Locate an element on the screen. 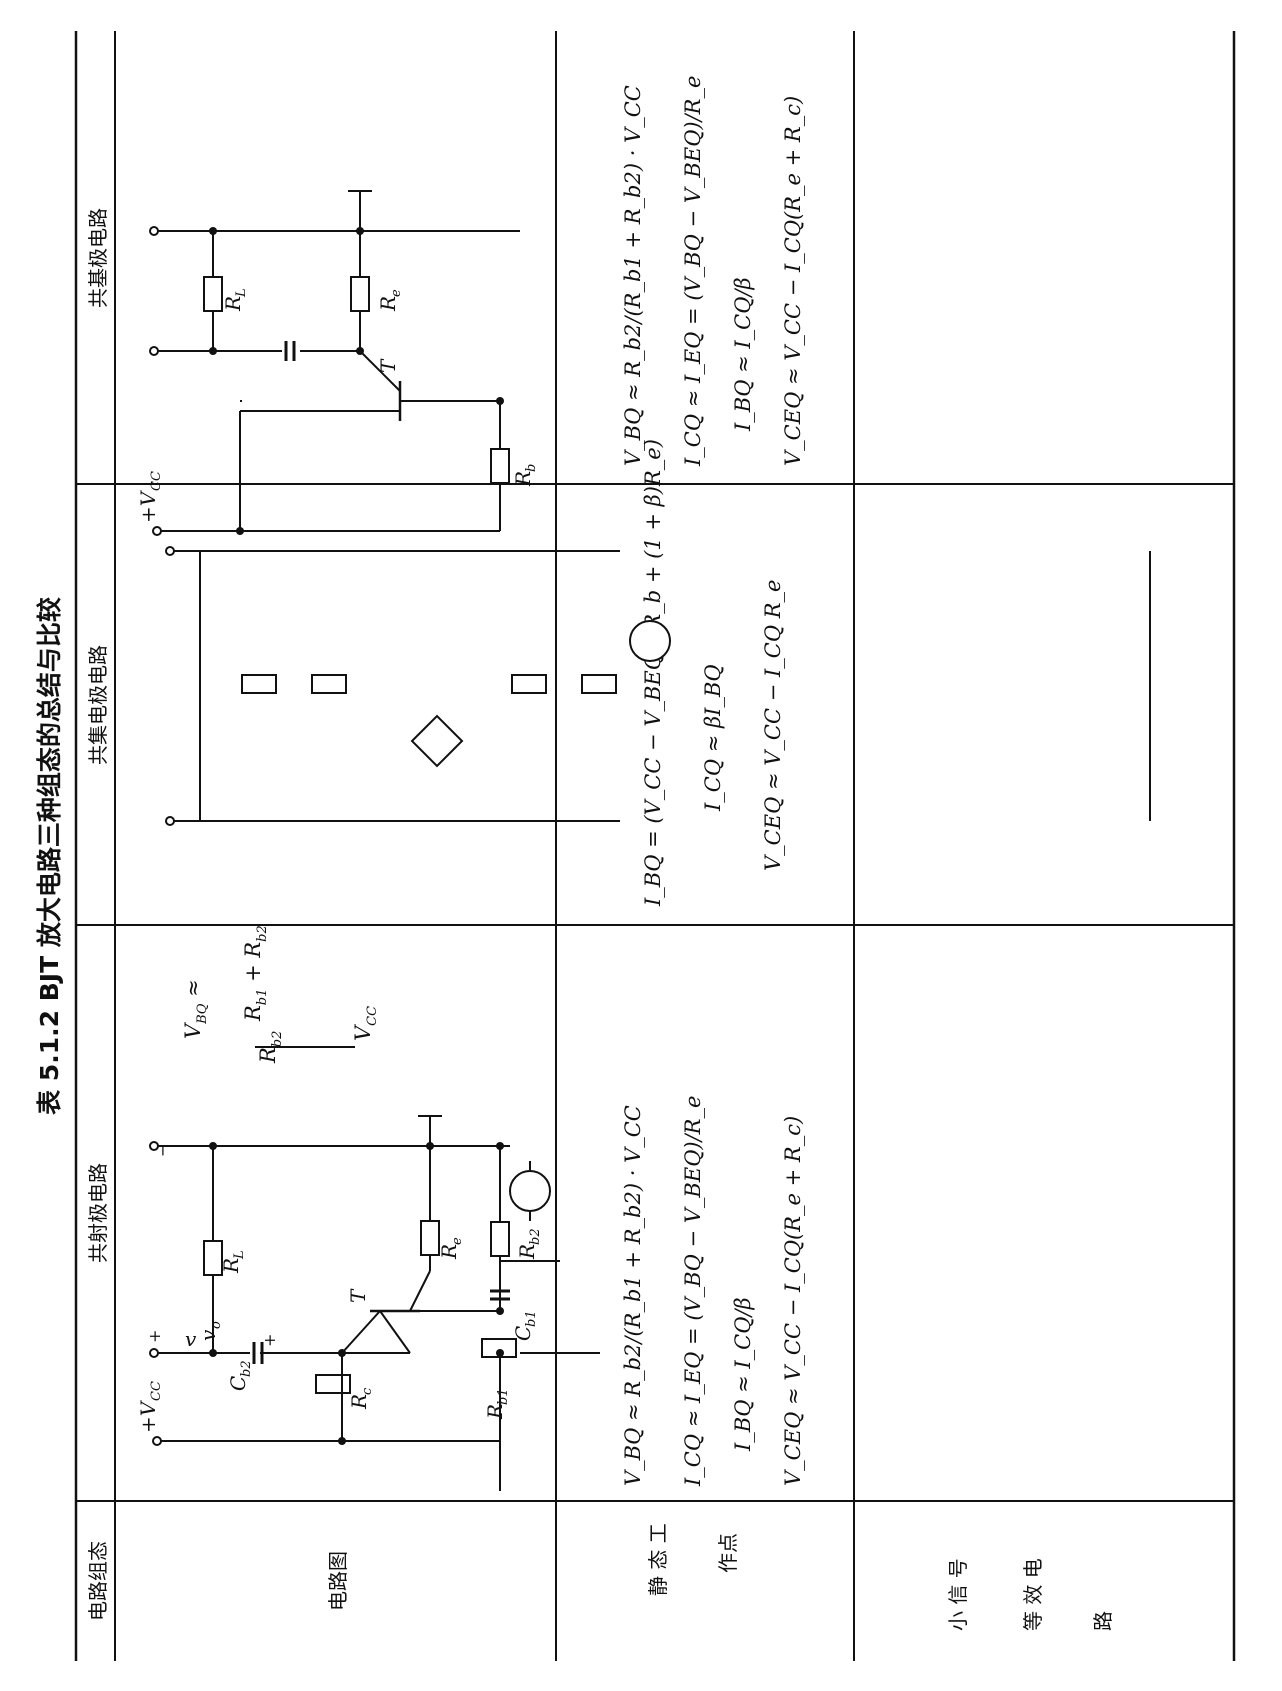 Image resolution: width=1282 pixels, height=1691 pixels. row-quiescent: 静 态 工 作点 is located at coordinates (693, 1559).